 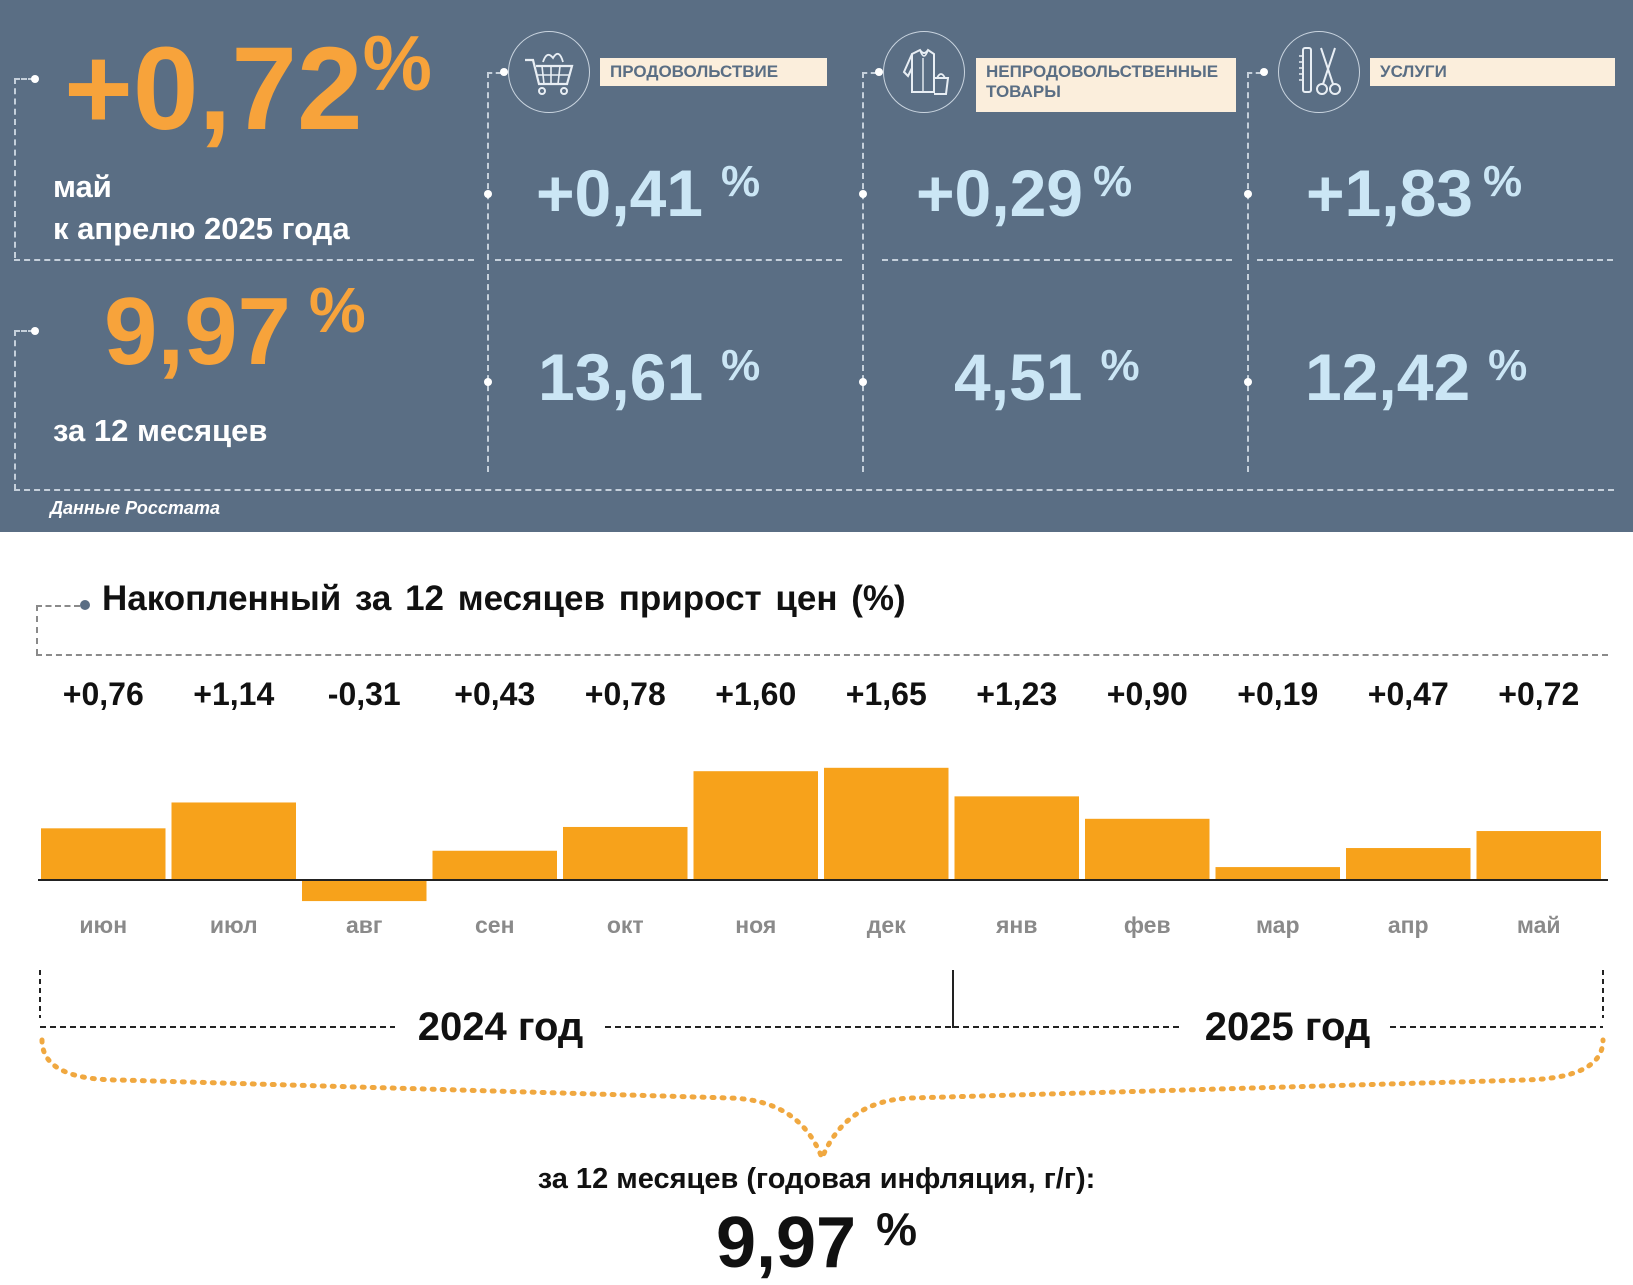 What do you see at coordinates (364, 925) in the screenshot?
I see `month-label-авг: авг` at bounding box center [364, 925].